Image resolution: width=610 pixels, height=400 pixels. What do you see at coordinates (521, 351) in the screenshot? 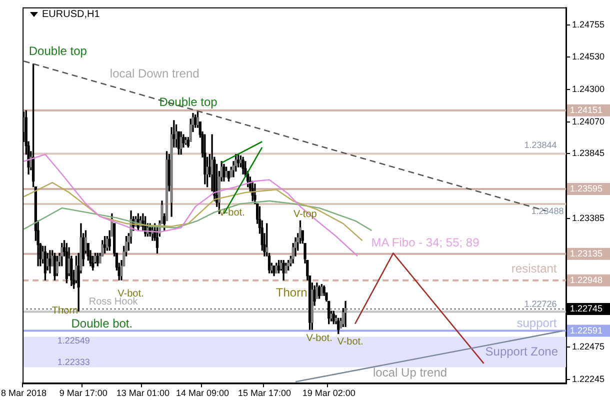
I see `band-label: Support Zone` at bounding box center [521, 351].